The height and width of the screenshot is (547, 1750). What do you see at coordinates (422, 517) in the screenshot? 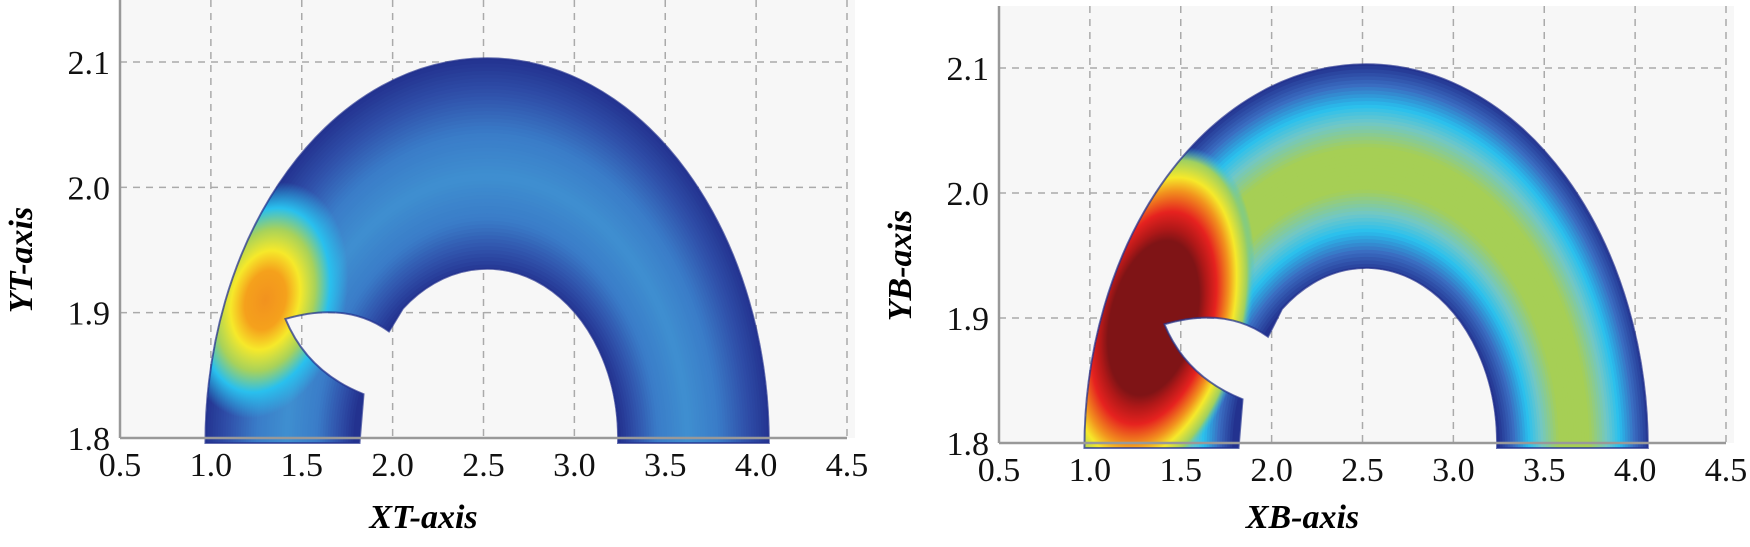
I see `x-axis-title: XT-axis` at bounding box center [422, 517].